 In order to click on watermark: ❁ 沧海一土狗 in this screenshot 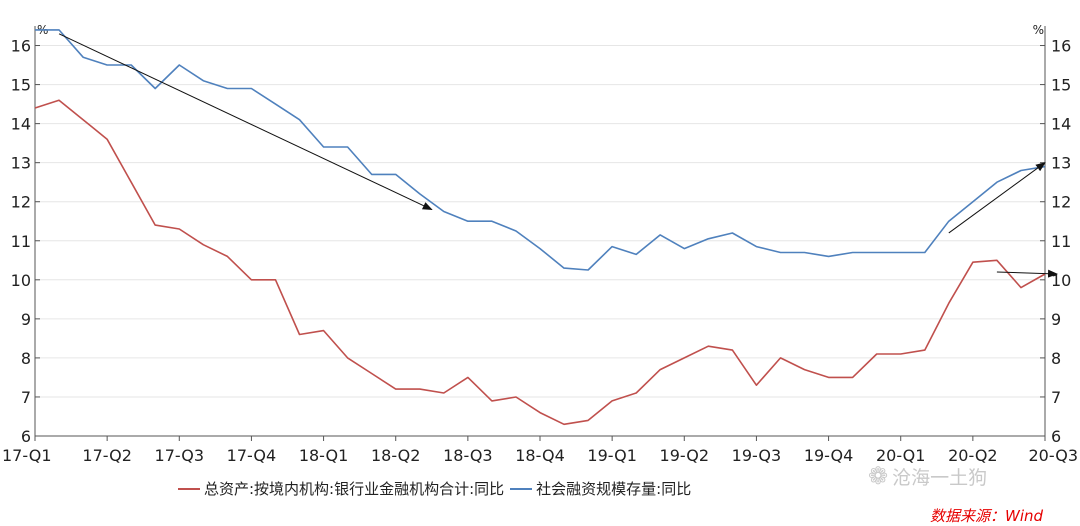, I will do `click(927, 476)`.